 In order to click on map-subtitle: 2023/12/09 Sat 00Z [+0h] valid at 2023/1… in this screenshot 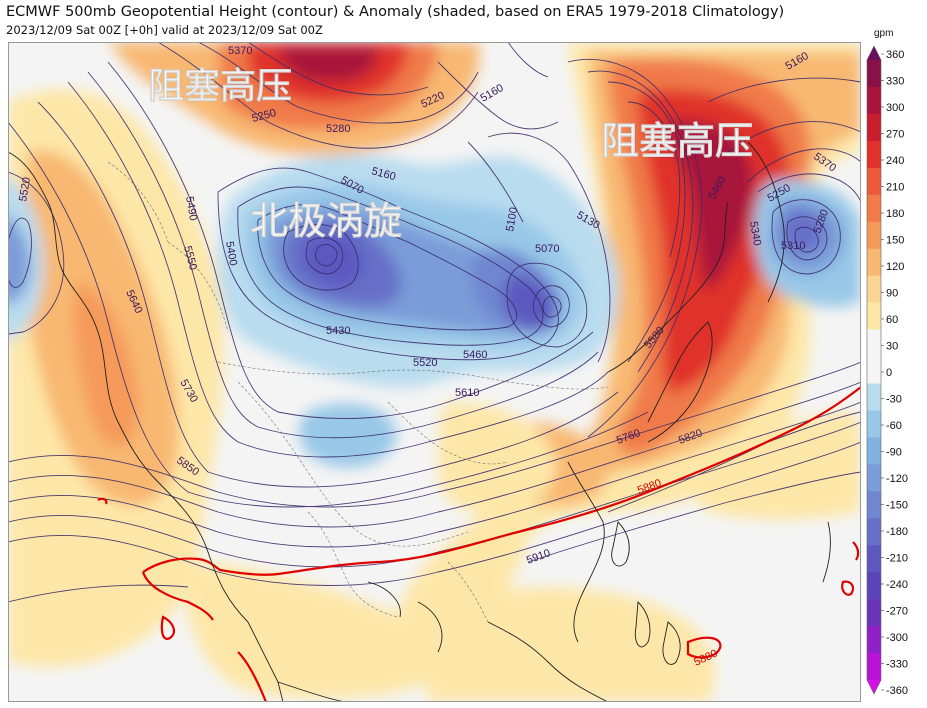, I will do `click(164, 30)`.